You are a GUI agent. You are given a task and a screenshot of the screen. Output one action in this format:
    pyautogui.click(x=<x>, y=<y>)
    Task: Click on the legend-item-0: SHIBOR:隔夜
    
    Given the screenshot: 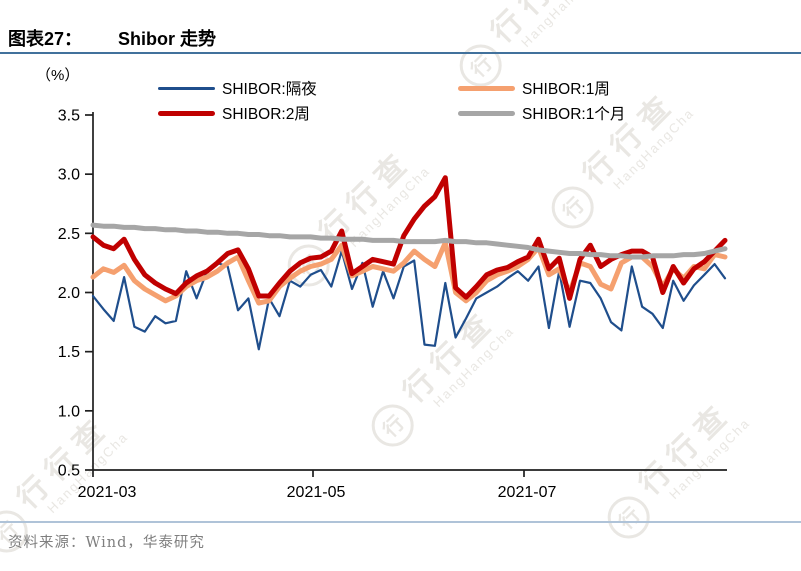 What is the action you would take?
    pyautogui.click(x=308, y=88)
    